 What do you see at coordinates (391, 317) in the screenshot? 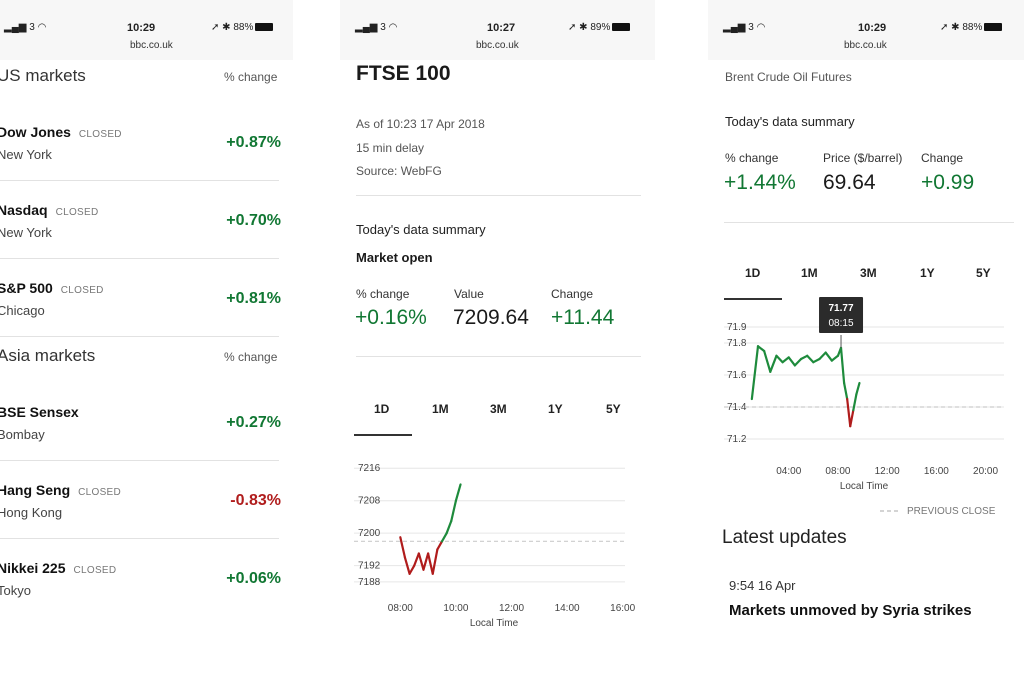
I see `stat-value: +0.16%` at bounding box center [391, 317].